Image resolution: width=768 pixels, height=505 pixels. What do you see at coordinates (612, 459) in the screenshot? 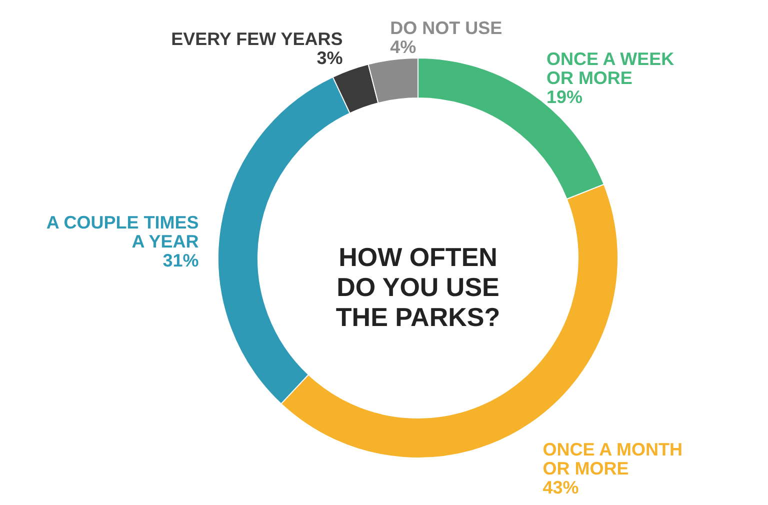
I see `slice-label: ONCE A MONTH OR MORE` at bounding box center [612, 459].